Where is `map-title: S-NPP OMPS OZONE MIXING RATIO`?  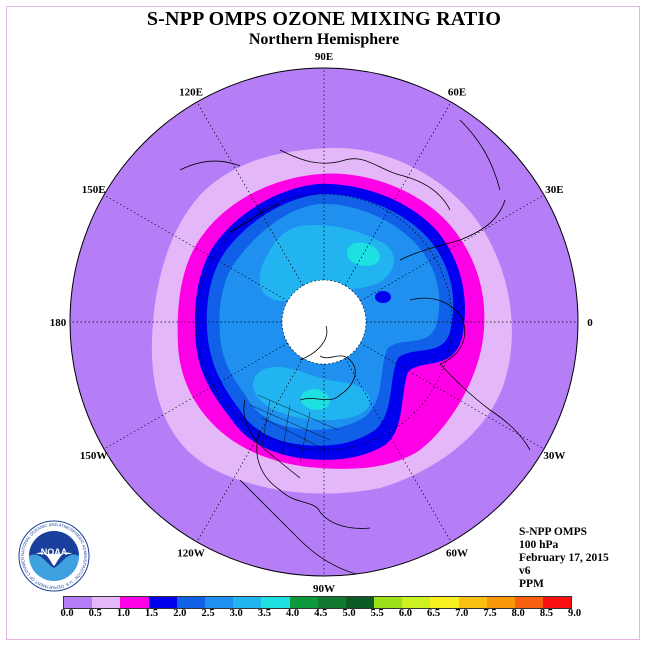 map-title: S-NPP OMPS OZONE MIXING RATIO is located at coordinates (324, 19).